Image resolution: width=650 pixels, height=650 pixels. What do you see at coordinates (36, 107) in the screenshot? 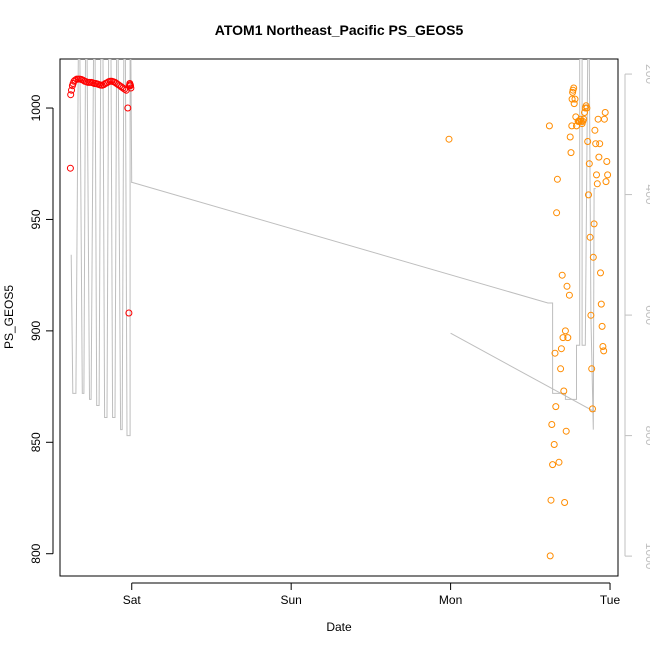
I see `y-tick-label: 1000` at bounding box center [36, 107].